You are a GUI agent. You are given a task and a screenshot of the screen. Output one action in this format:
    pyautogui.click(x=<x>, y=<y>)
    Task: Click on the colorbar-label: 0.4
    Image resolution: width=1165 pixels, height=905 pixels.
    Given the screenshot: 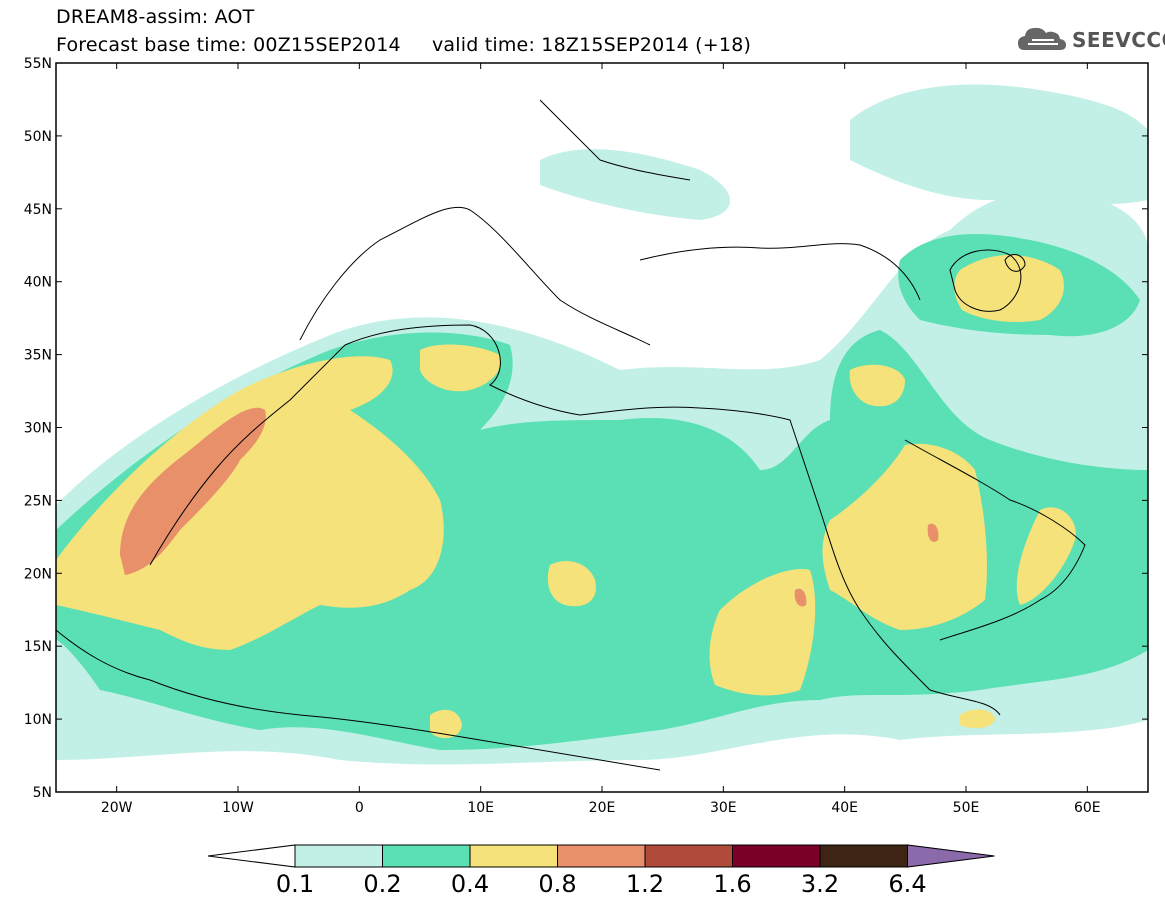 What is the action you would take?
    pyautogui.click(x=470, y=884)
    